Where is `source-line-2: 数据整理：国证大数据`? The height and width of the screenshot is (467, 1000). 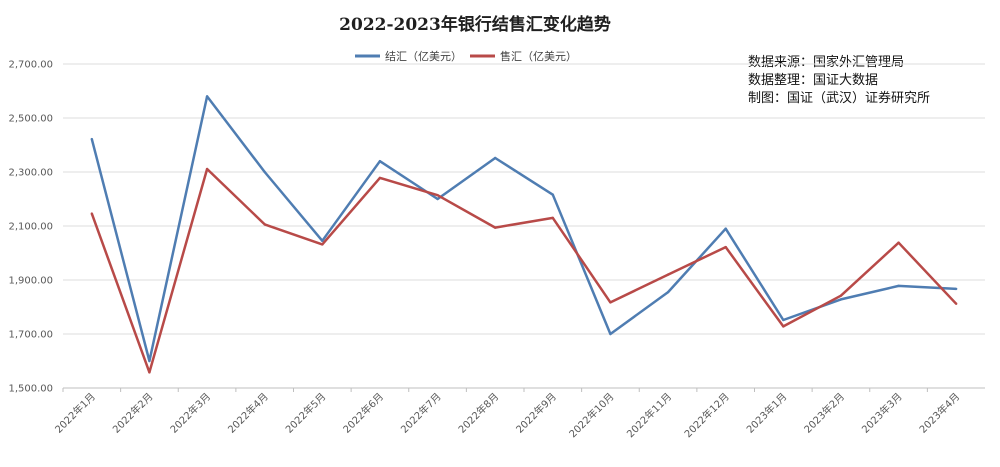
source-line-2: 数据整理：国证大数据 is located at coordinates (813, 80).